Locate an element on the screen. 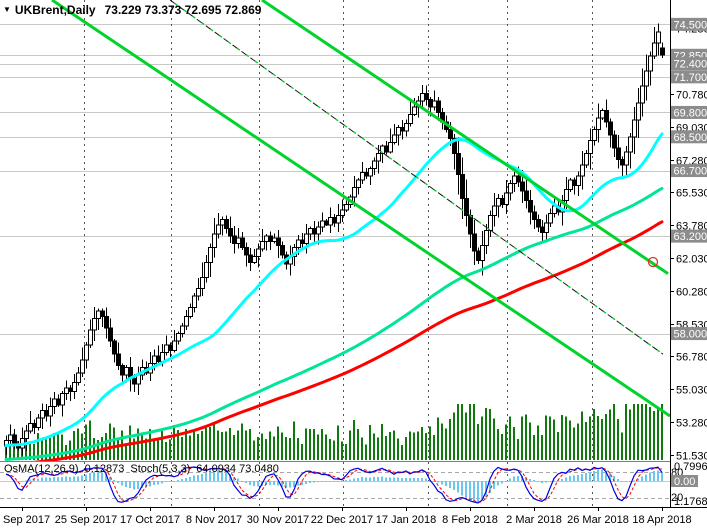 This screenshot has width=707, height=532. stoch-main-line is located at coordinates (334, 485).